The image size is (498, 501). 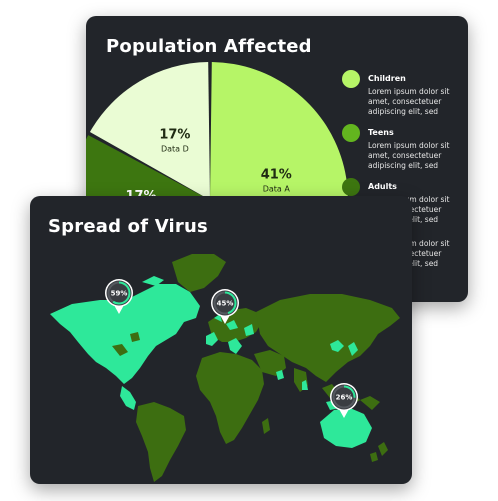 What do you see at coordinates (387, 78) in the screenshot?
I see `legend-name: Children` at bounding box center [387, 78].